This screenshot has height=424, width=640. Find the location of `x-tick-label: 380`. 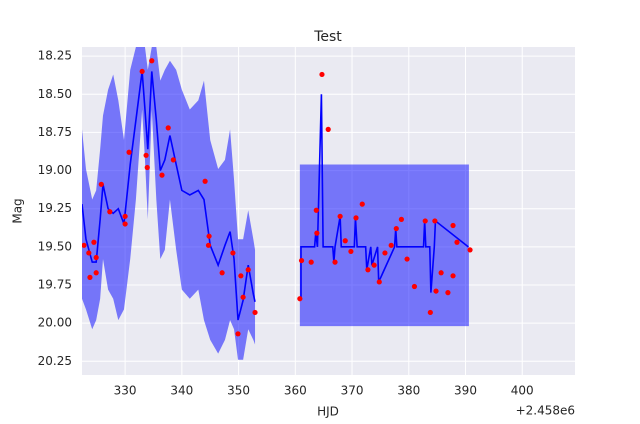

x-tick-label: 380 is located at coordinates (408, 391).